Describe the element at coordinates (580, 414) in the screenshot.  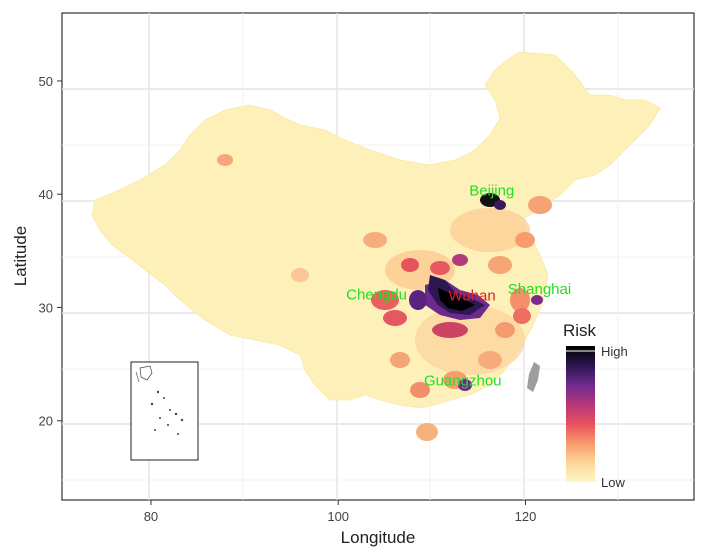
I see `legend-colorbar` at that location.